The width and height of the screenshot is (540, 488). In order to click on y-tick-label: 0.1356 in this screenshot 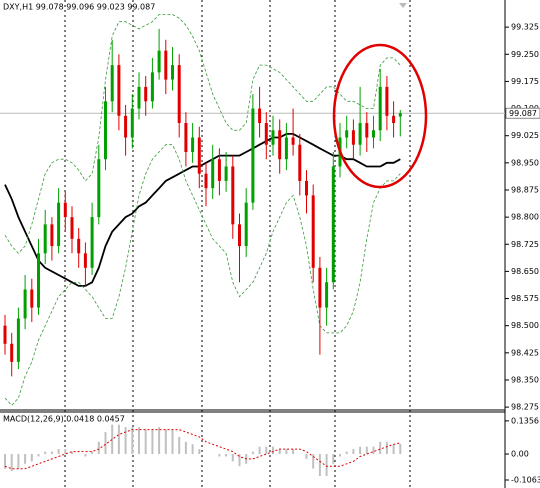, I will do `click(525, 420)`.